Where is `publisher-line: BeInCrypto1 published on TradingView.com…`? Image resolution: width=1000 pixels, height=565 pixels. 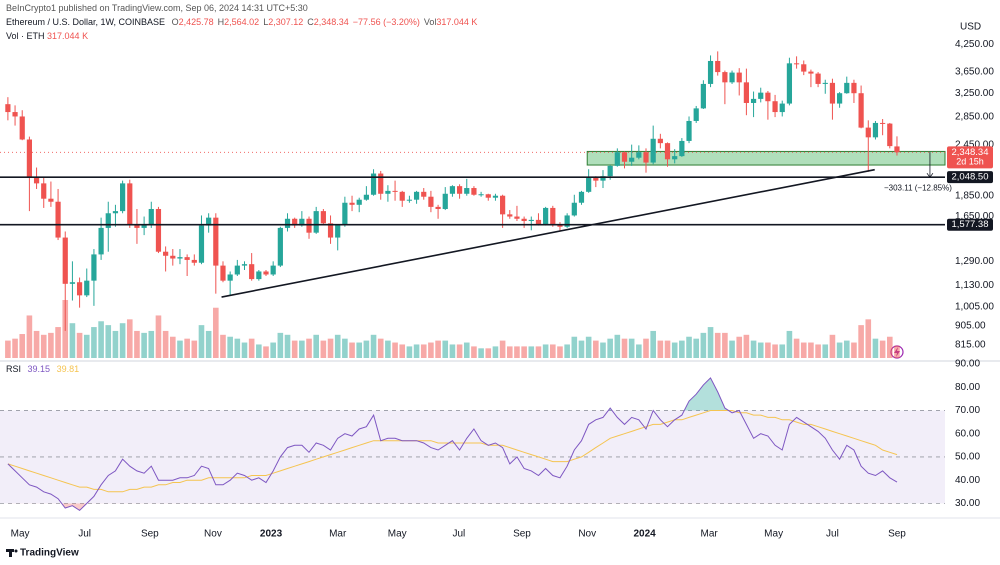 publisher-line: BeInCrypto1 published on TradingView.com… is located at coordinates (157, 8).